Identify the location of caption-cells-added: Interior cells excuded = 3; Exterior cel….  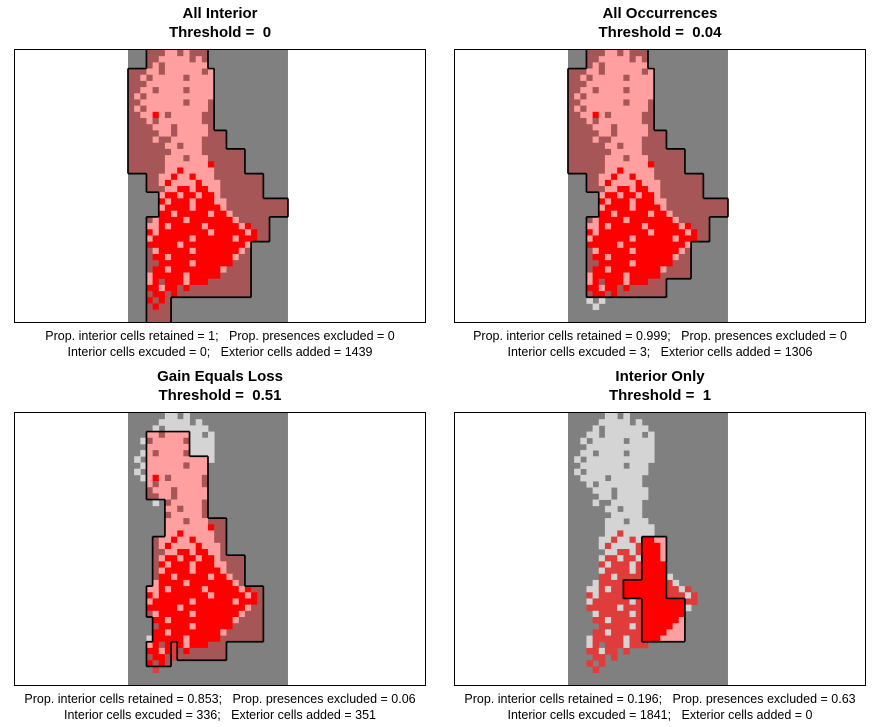
(660, 352).